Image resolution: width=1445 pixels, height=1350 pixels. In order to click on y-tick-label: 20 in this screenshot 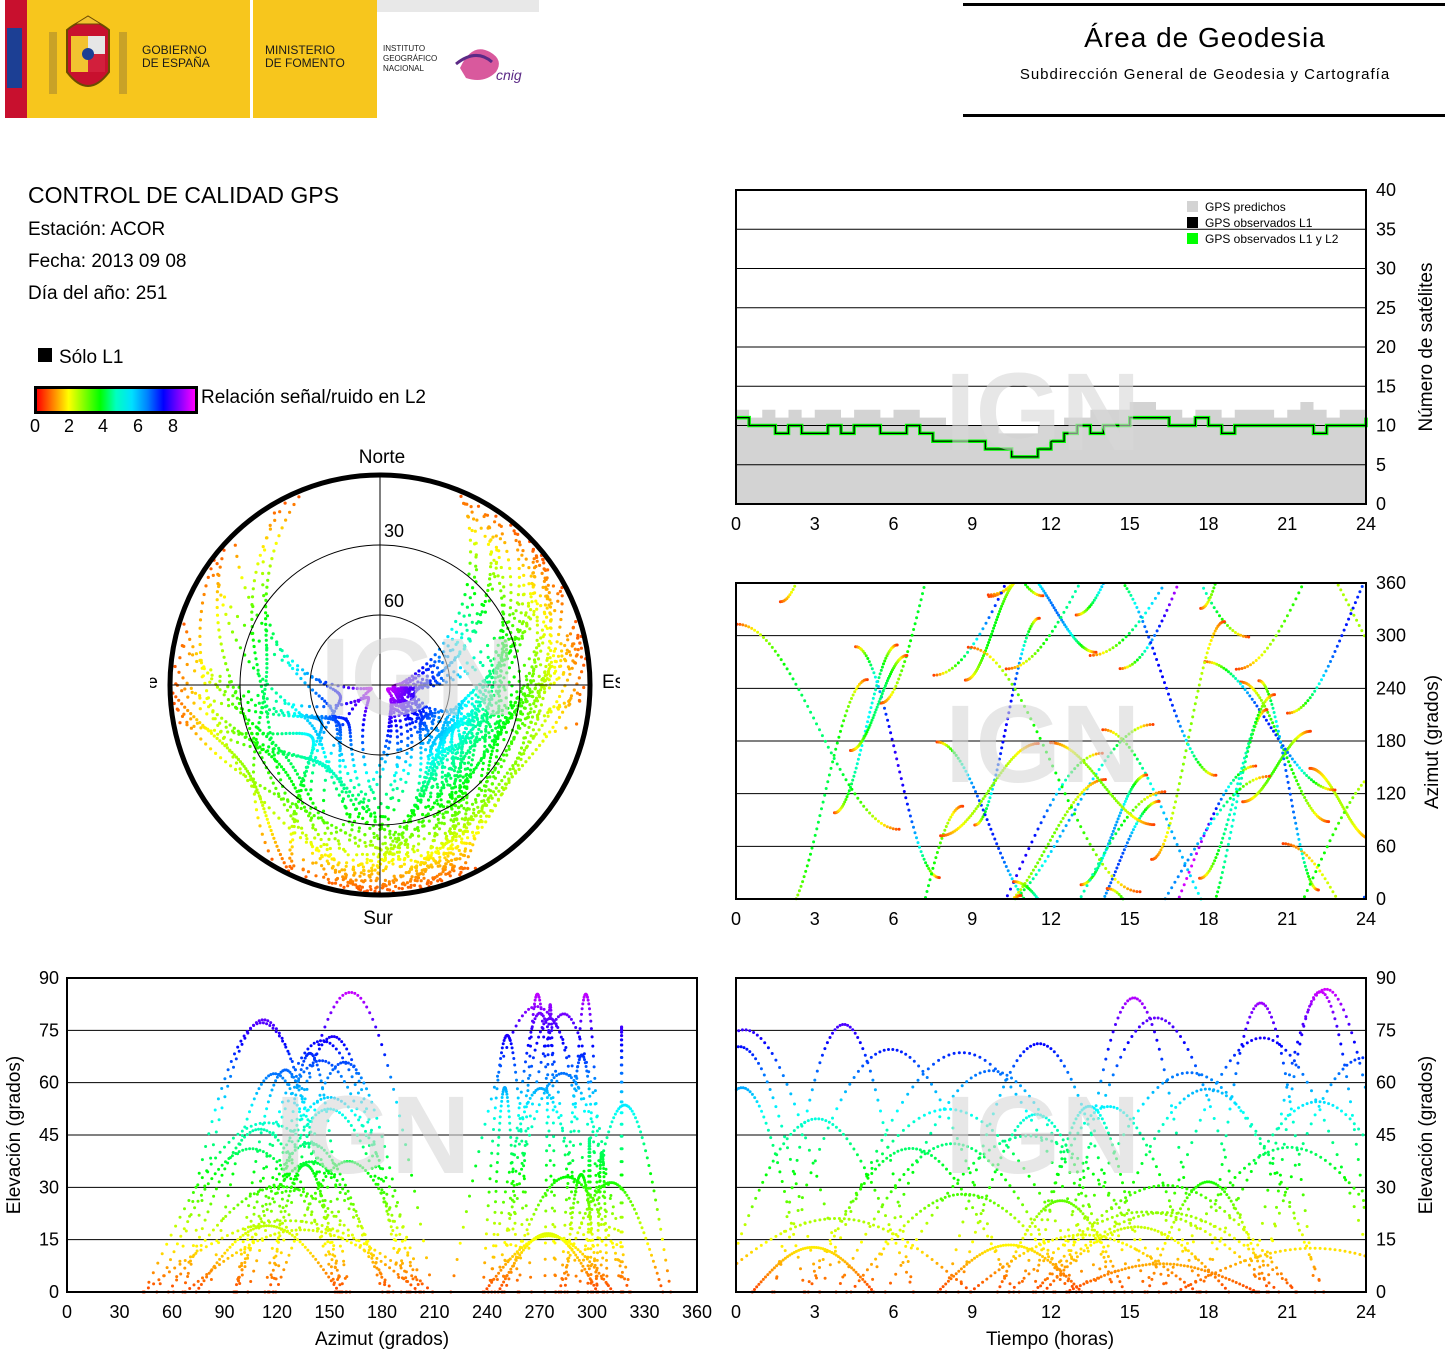, I will do `click(1386, 347)`.